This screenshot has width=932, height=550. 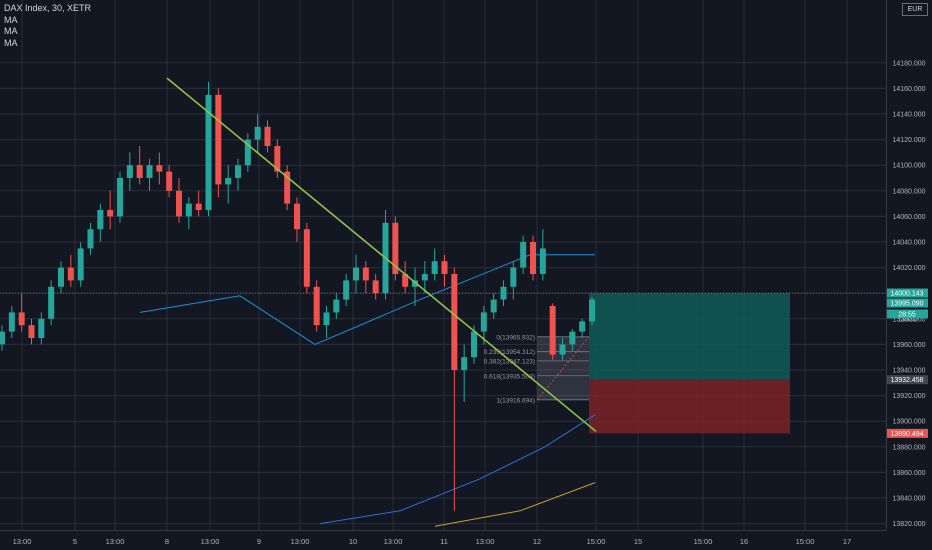 What do you see at coordinates (908, 217) in the screenshot?
I see `price-tick-label: 14060.000` at bounding box center [908, 217].